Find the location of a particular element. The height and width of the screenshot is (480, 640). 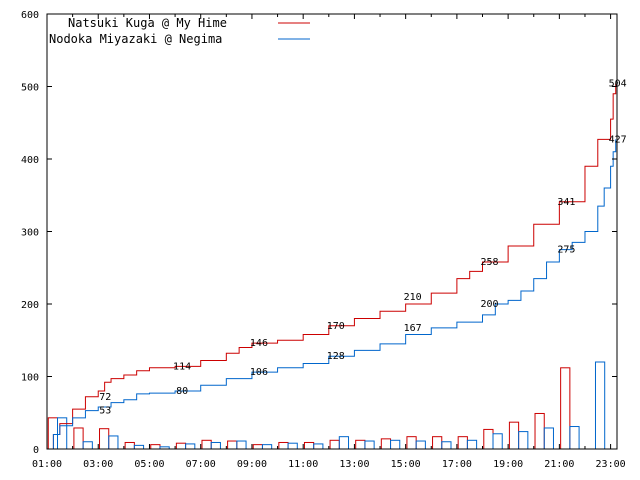

annotation-label: 427 is located at coordinates (618, 139).